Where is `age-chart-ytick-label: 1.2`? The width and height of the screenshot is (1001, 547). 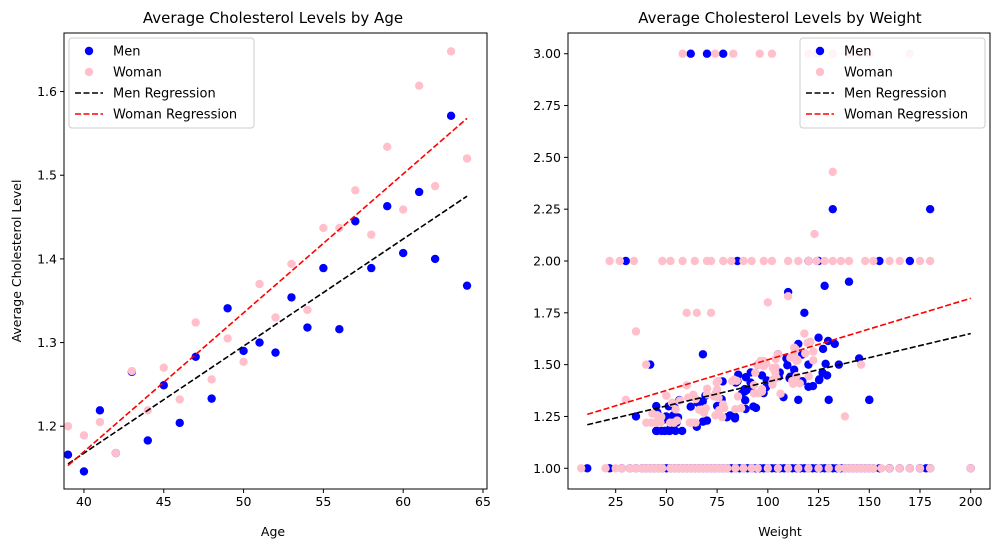 age-chart-ytick-label: 1.2 is located at coordinates (47, 426).